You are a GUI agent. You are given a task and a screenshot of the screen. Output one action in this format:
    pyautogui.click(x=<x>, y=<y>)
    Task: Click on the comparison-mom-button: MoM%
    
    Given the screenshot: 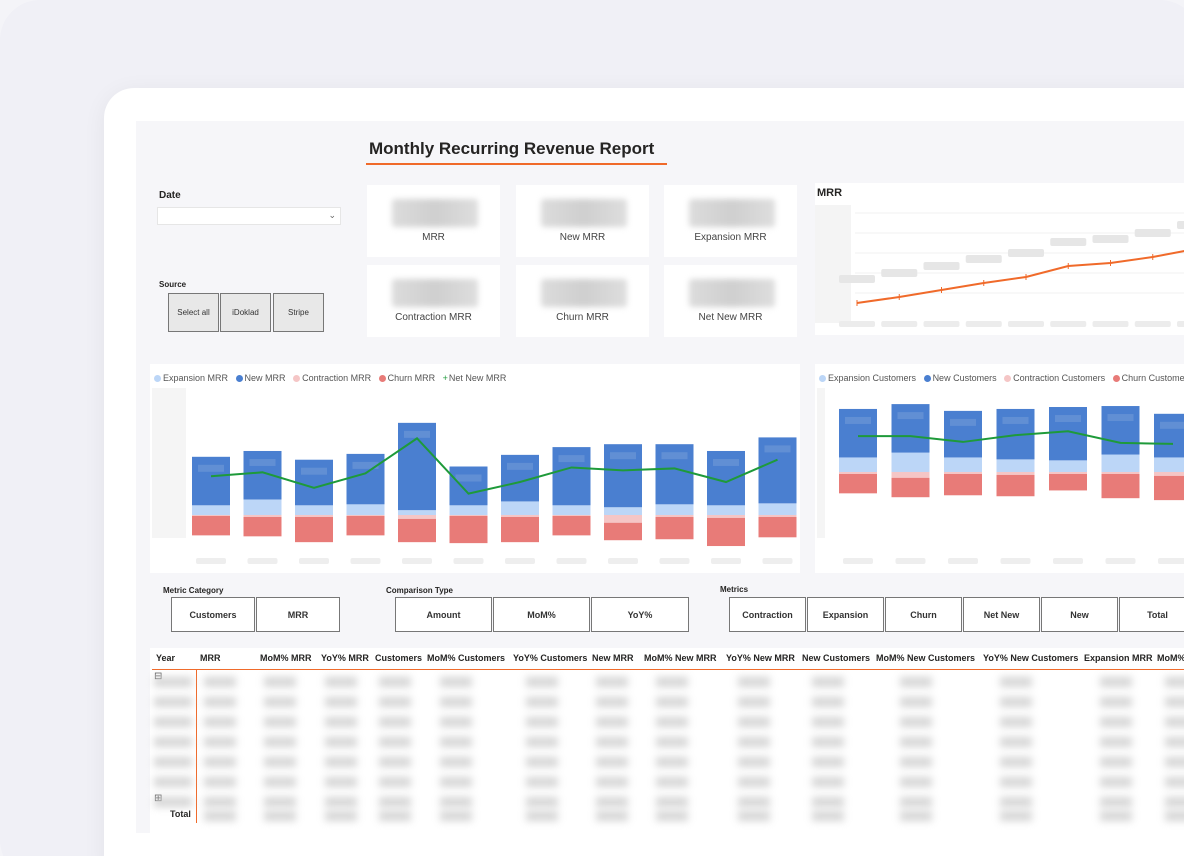 What is the action you would take?
    pyautogui.click(x=541, y=614)
    